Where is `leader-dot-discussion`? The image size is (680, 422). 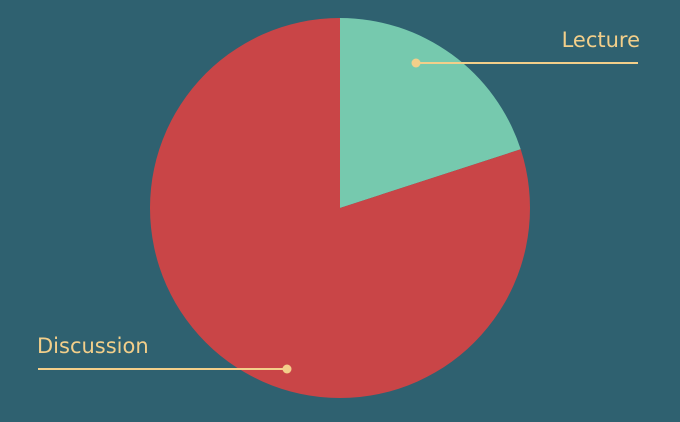 leader-dot-discussion is located at coordinates (287, 369).